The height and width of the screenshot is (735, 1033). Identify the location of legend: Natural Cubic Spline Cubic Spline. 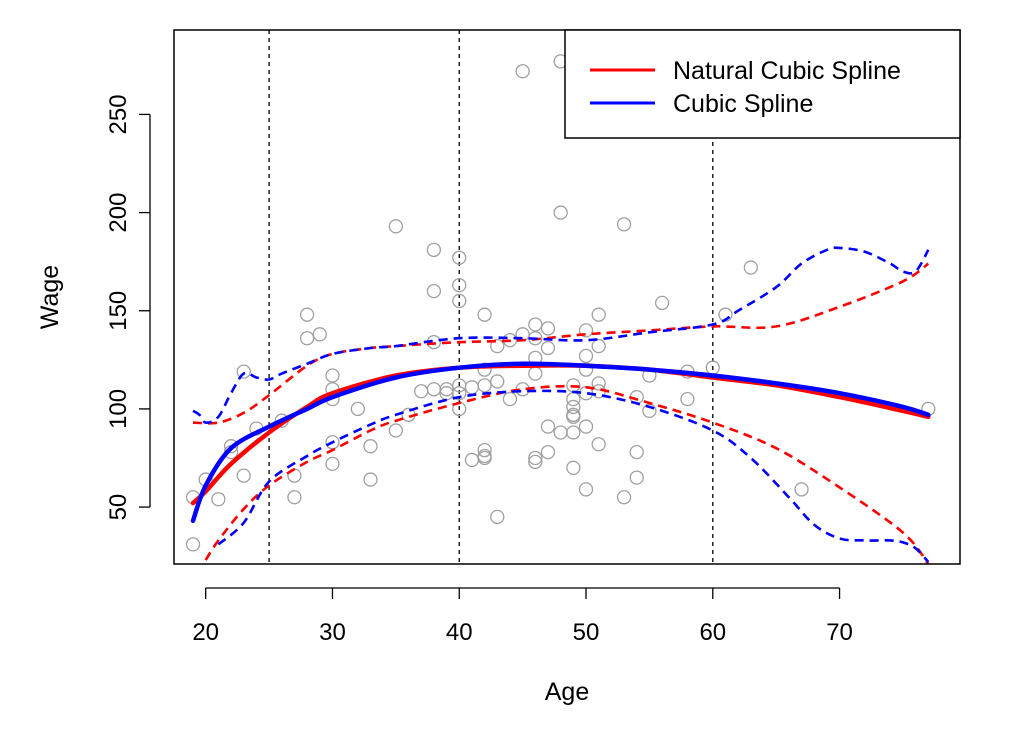
(762, 84).